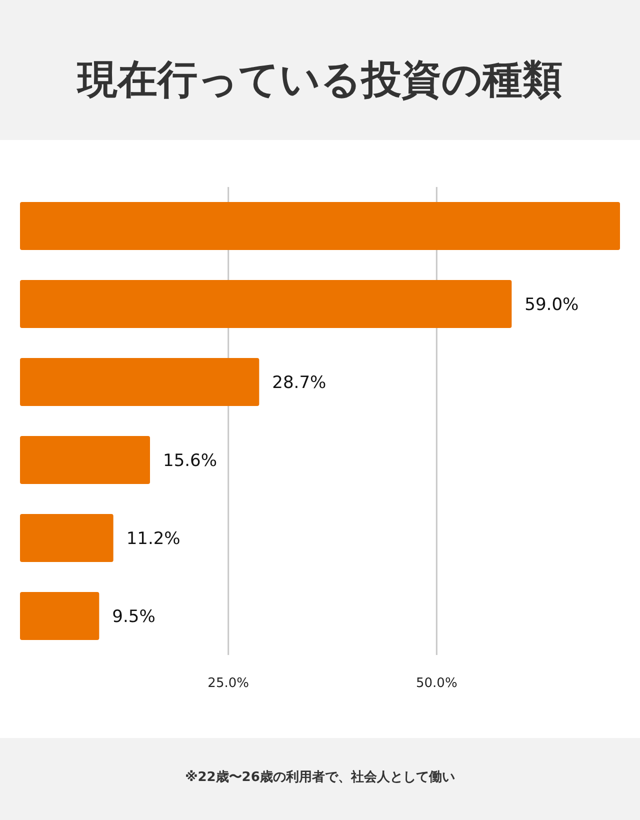 The width and height of the screenshot is (640, 820). I want to click on data-label: 15.6%, so click(190, 461).